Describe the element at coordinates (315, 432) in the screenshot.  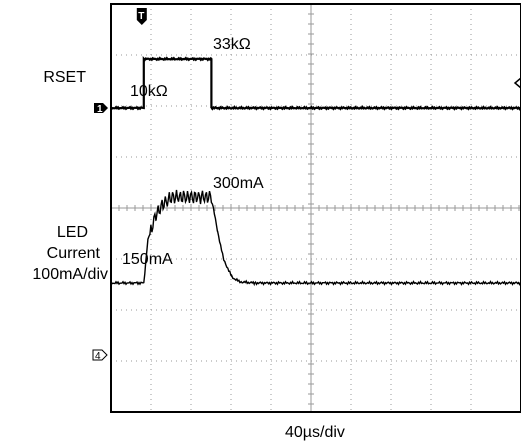
I see `timebase-label: 40µs/div` at that location.